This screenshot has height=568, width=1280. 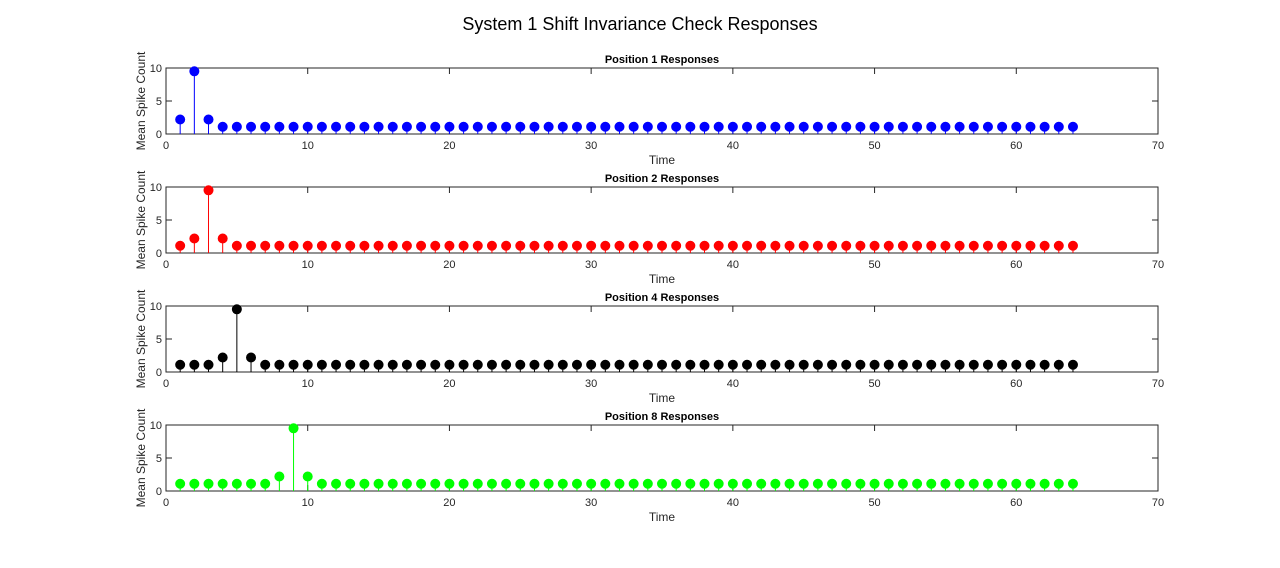 What do you see at coordinates (591, 384) in the screenshot?
I see `x-tick-label: 30` at bounding box center [591, 384].